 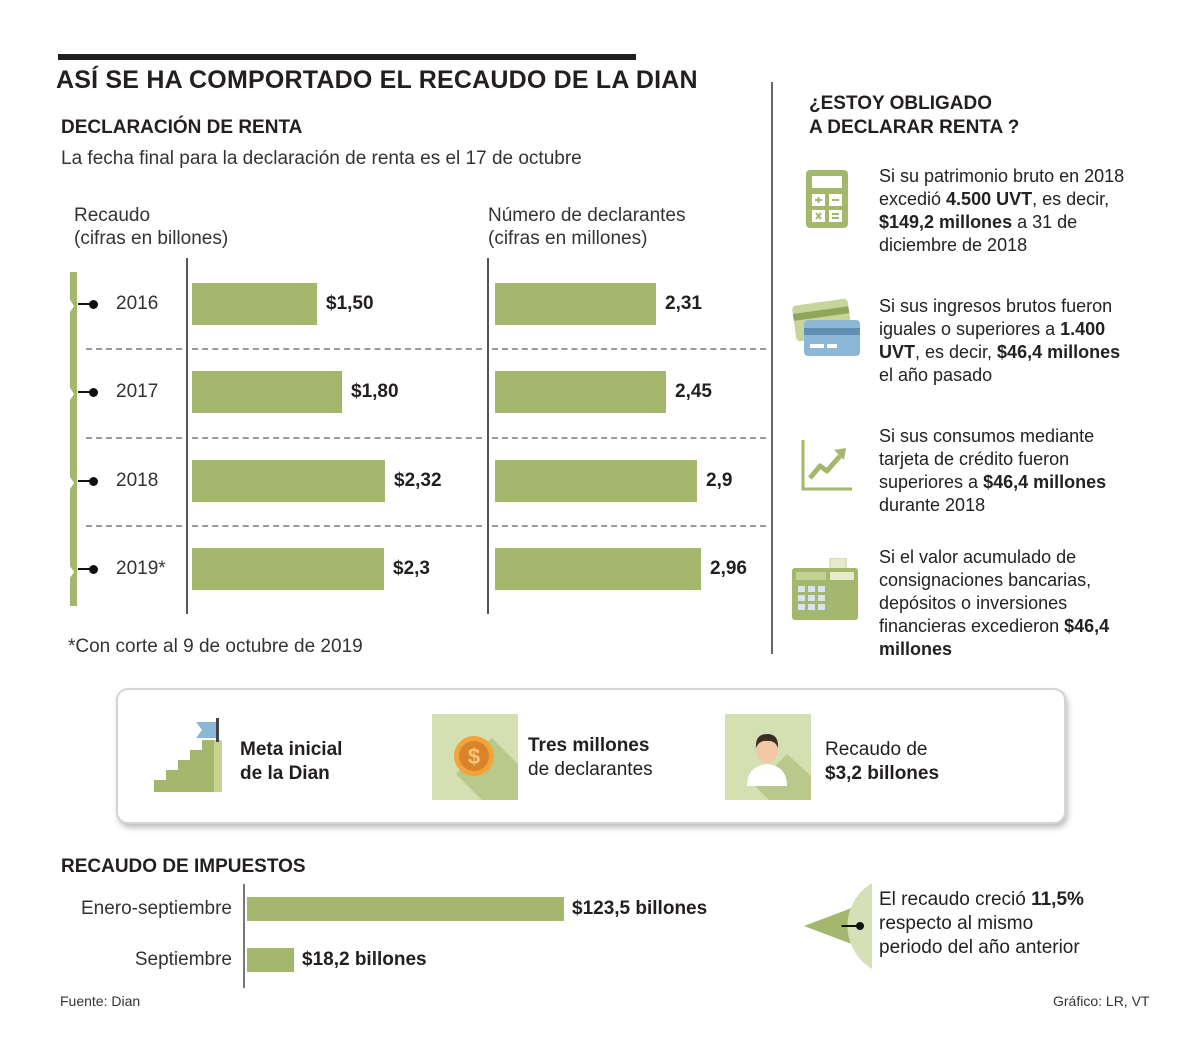 What do you see at coordinates (187, 436) in the screenshot?
I see `recaudo-axis` at bounding box center [187, 436].